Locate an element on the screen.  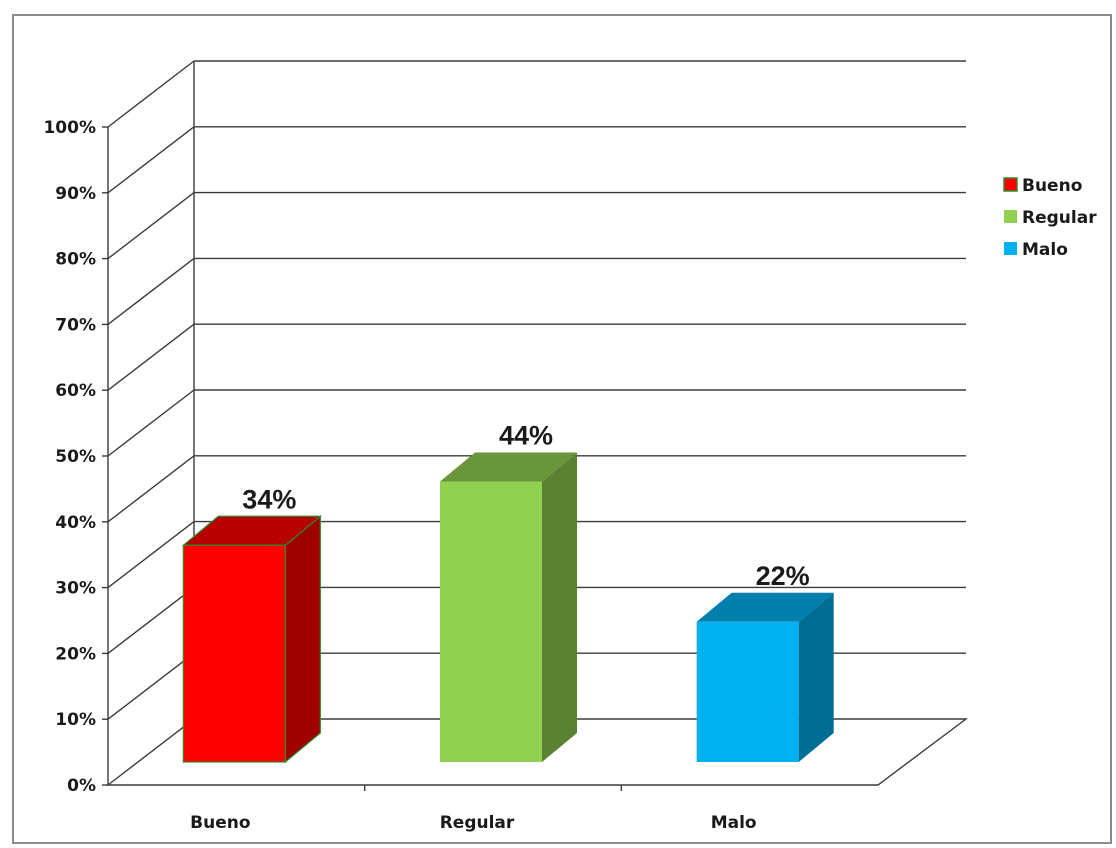
category-labels: Bueno Regular Malo is located at coordinates (473, 823).